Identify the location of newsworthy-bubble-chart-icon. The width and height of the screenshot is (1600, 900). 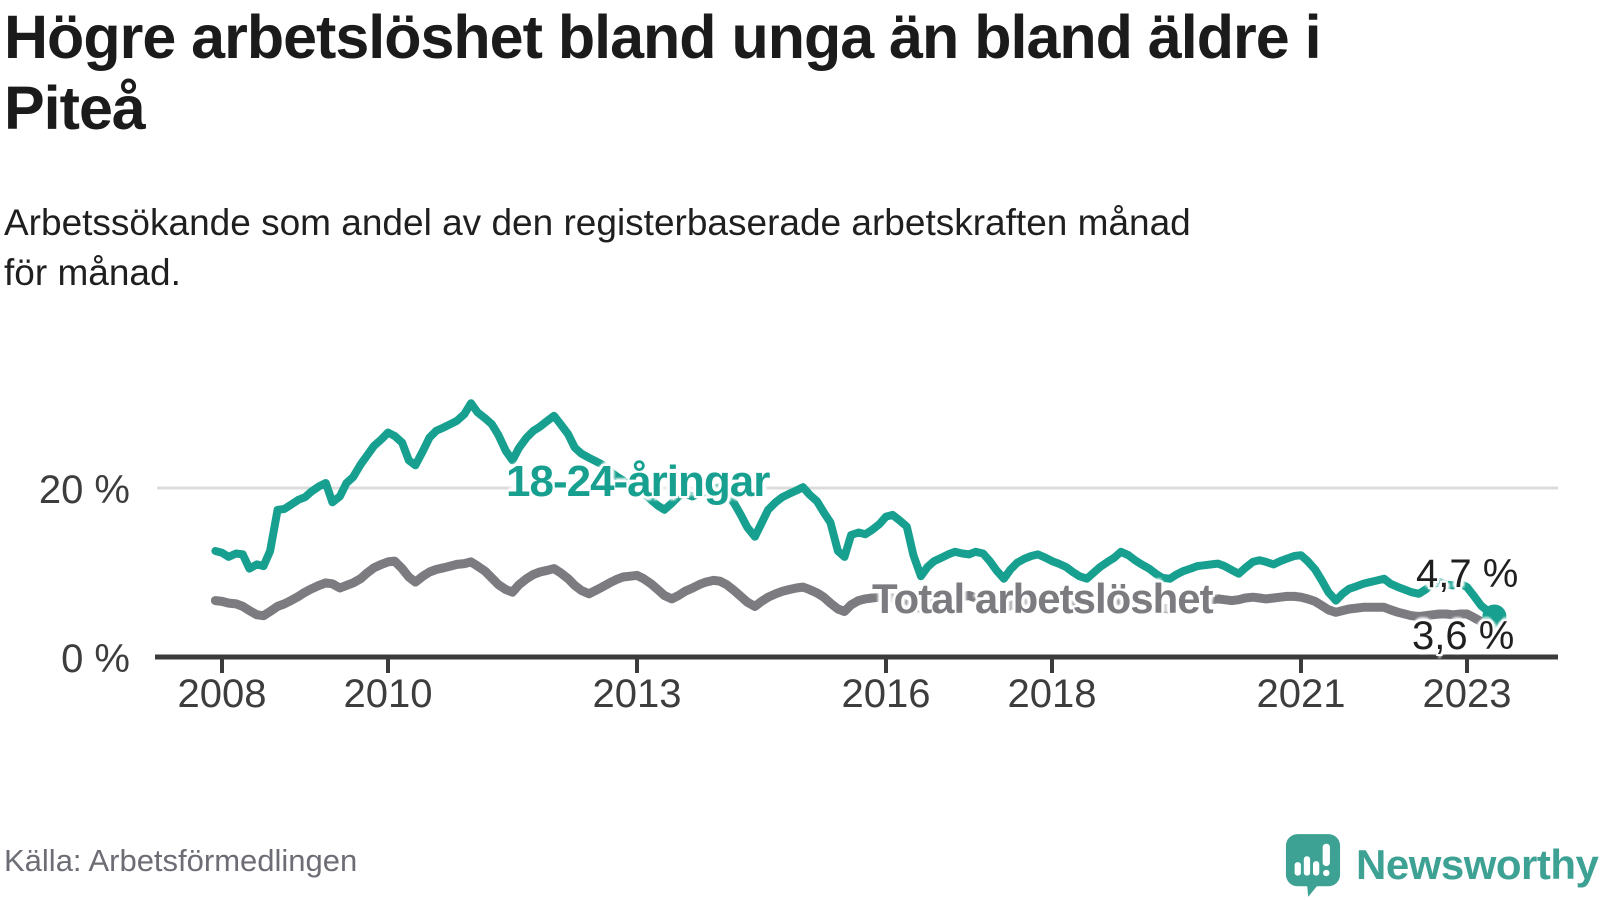
(1313, 865).